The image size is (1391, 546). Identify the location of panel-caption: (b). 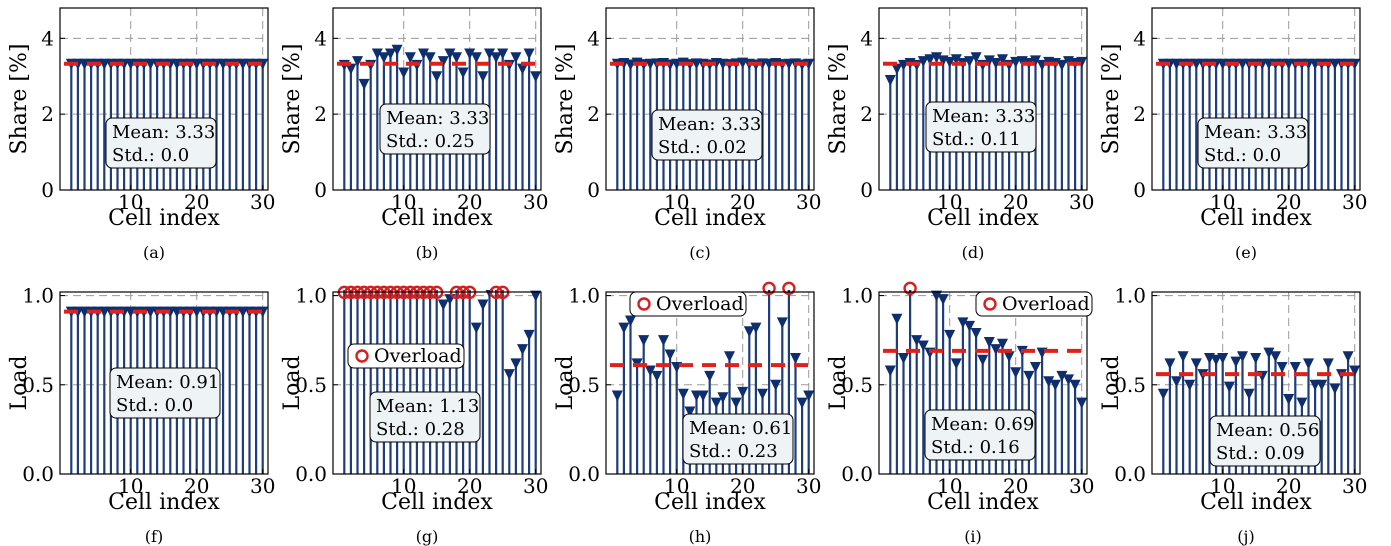
(427, 252).